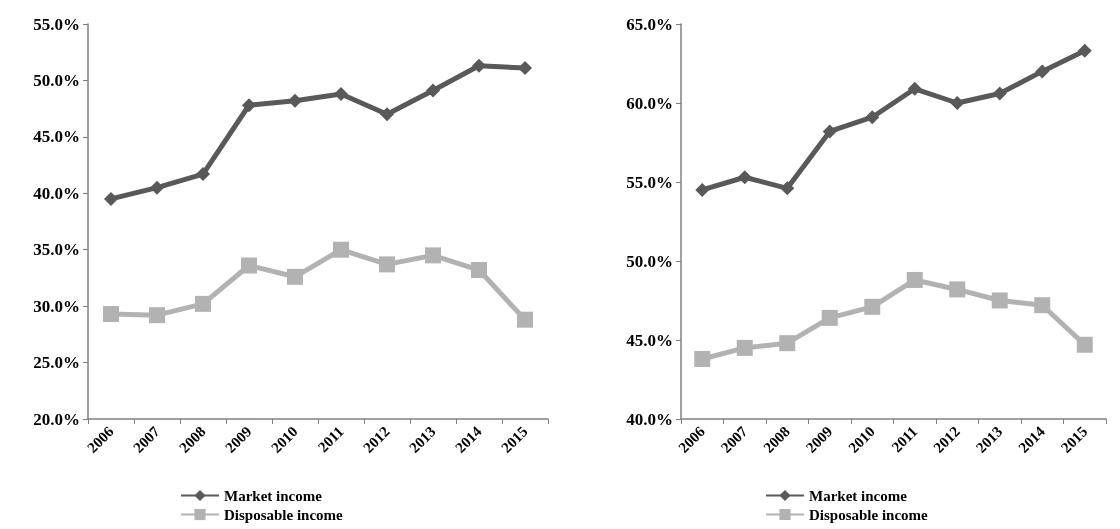  Describe the element at coordinates (56, 250) in the screenshot. I see `y-tick-label: 35.0%` at that location.